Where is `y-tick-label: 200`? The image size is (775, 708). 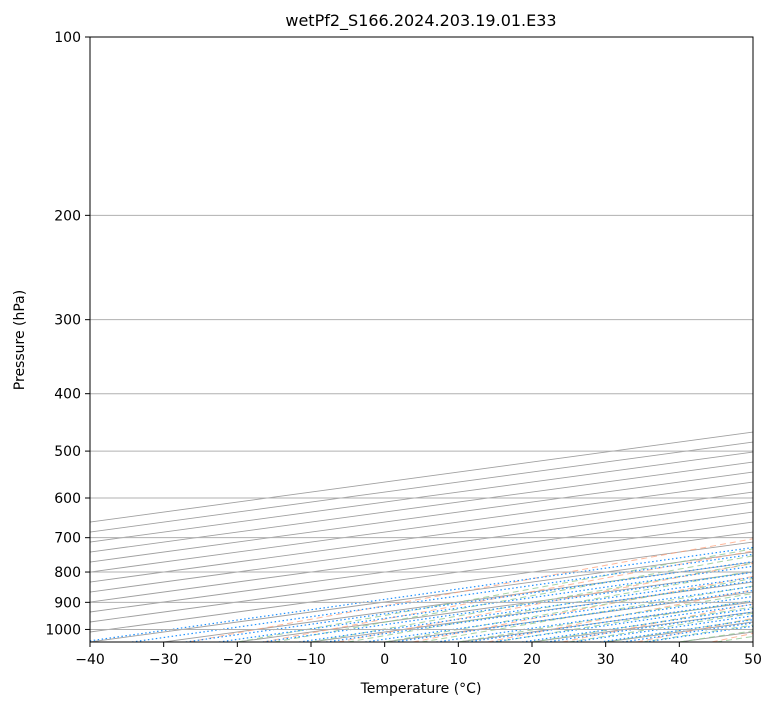 y-tick-label: 200 is located at coordinates (67, 216).